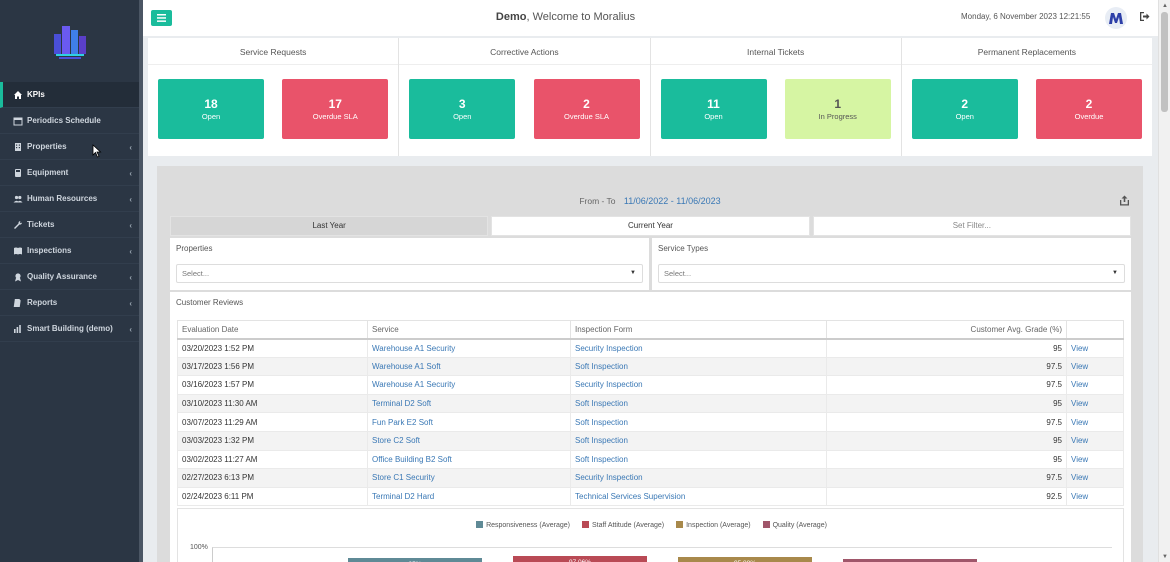 This screenshot has width=1170, height=562. I want to click on brand-icon, so click(1116, 18).